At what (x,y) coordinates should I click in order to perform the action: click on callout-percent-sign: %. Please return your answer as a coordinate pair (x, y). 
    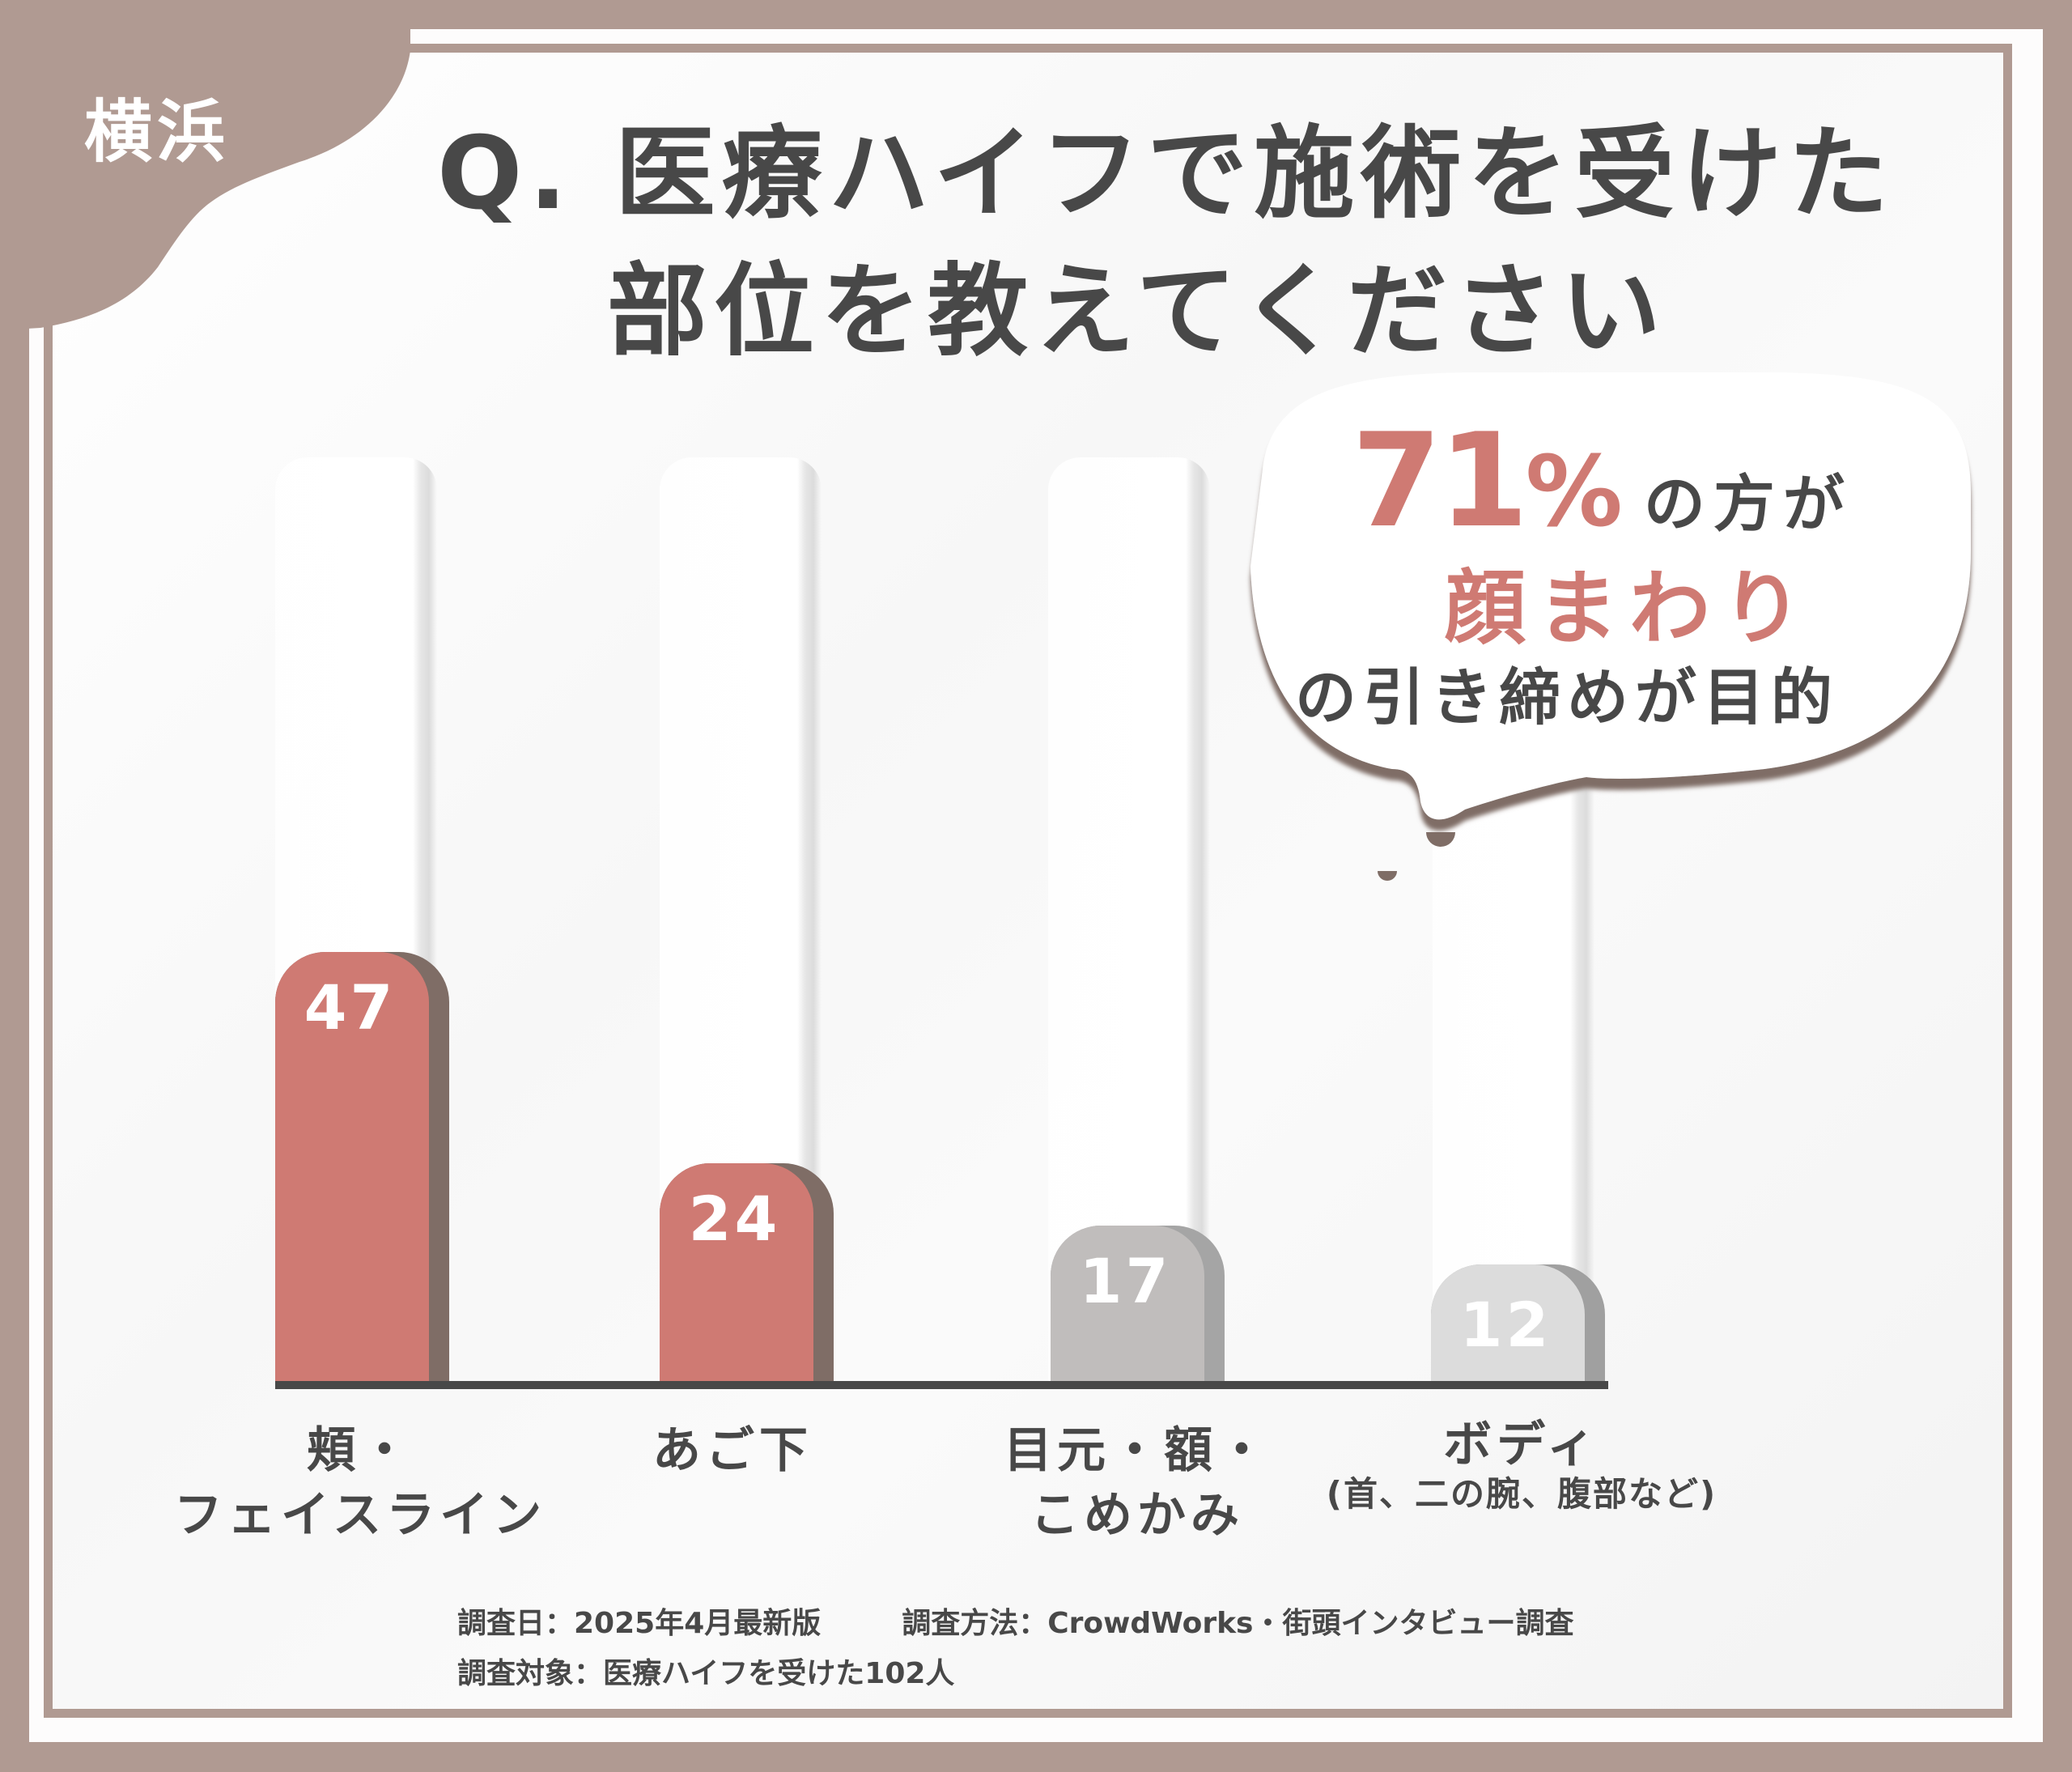
    Looking at the image, I should click on (1574, 493).